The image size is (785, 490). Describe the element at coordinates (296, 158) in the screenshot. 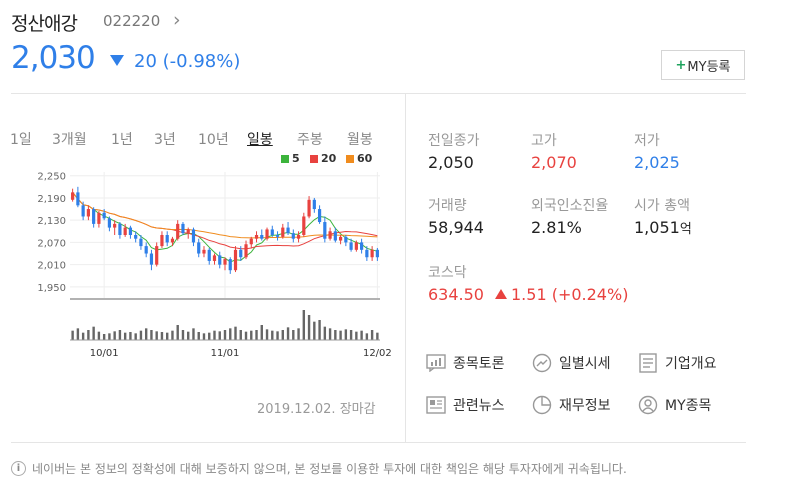

I see `legend-label: 5` at that location.